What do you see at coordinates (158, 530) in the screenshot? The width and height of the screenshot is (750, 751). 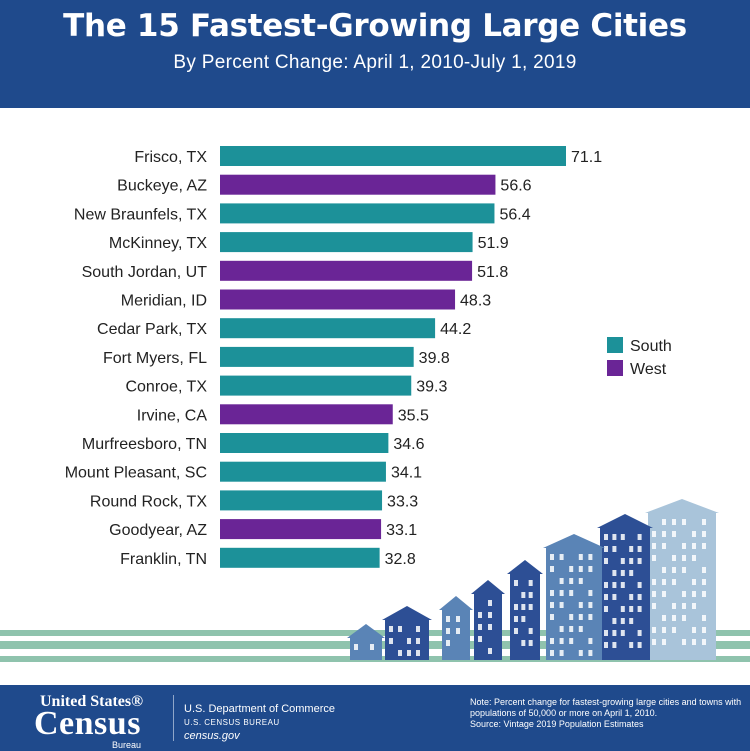 I see `category-label: Goodyear, AZ` at bounding box center [158, 530].